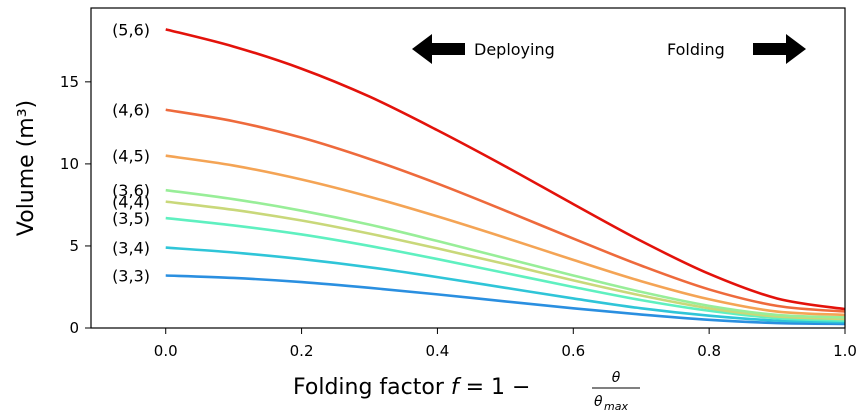 This screenshot has width=862, height=419. I want to click on x-axis-label-denominator-sub: max, so click(616, 406).